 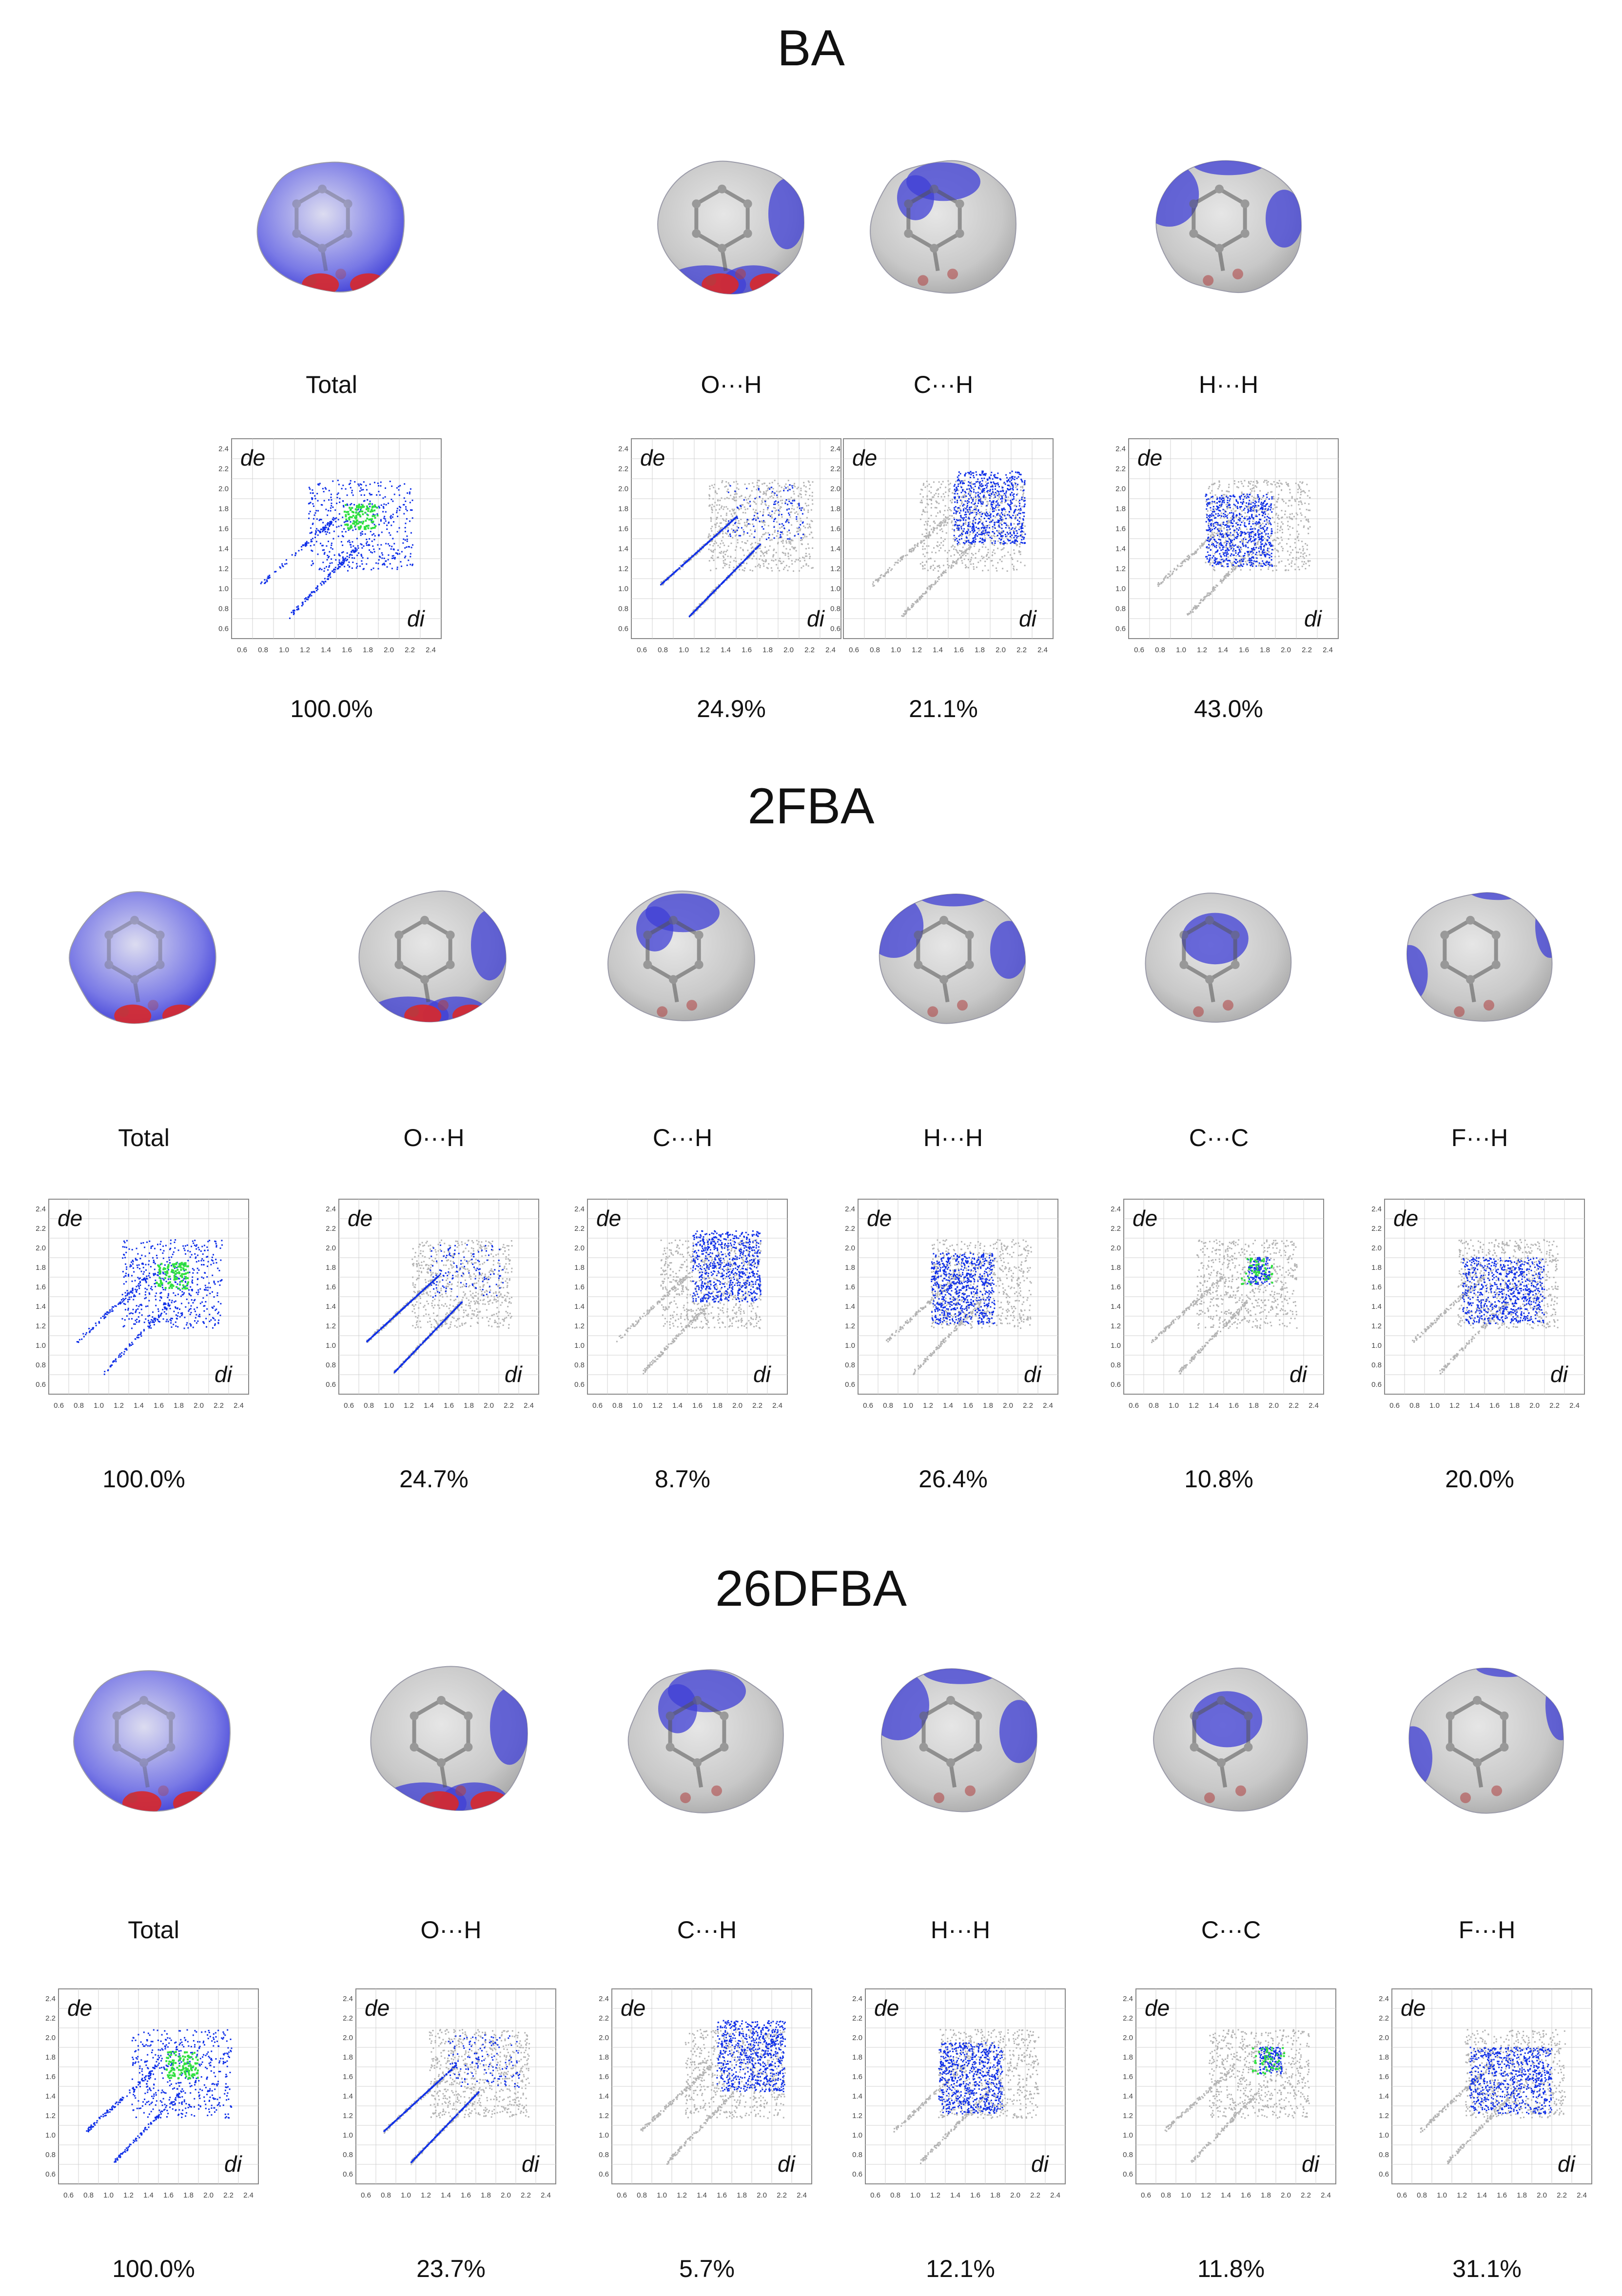 I want to click on contact-label: O···H, so click(x=434, y=1138).